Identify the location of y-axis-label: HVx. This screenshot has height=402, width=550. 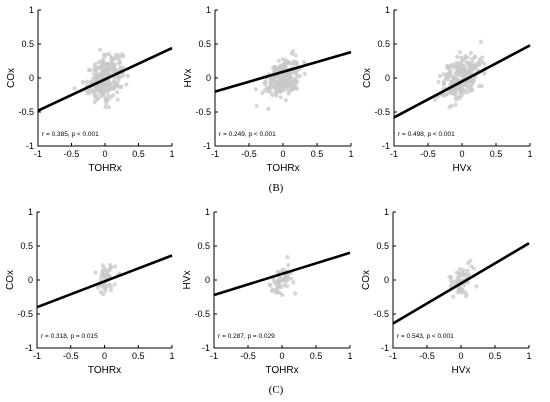
(187, 280).